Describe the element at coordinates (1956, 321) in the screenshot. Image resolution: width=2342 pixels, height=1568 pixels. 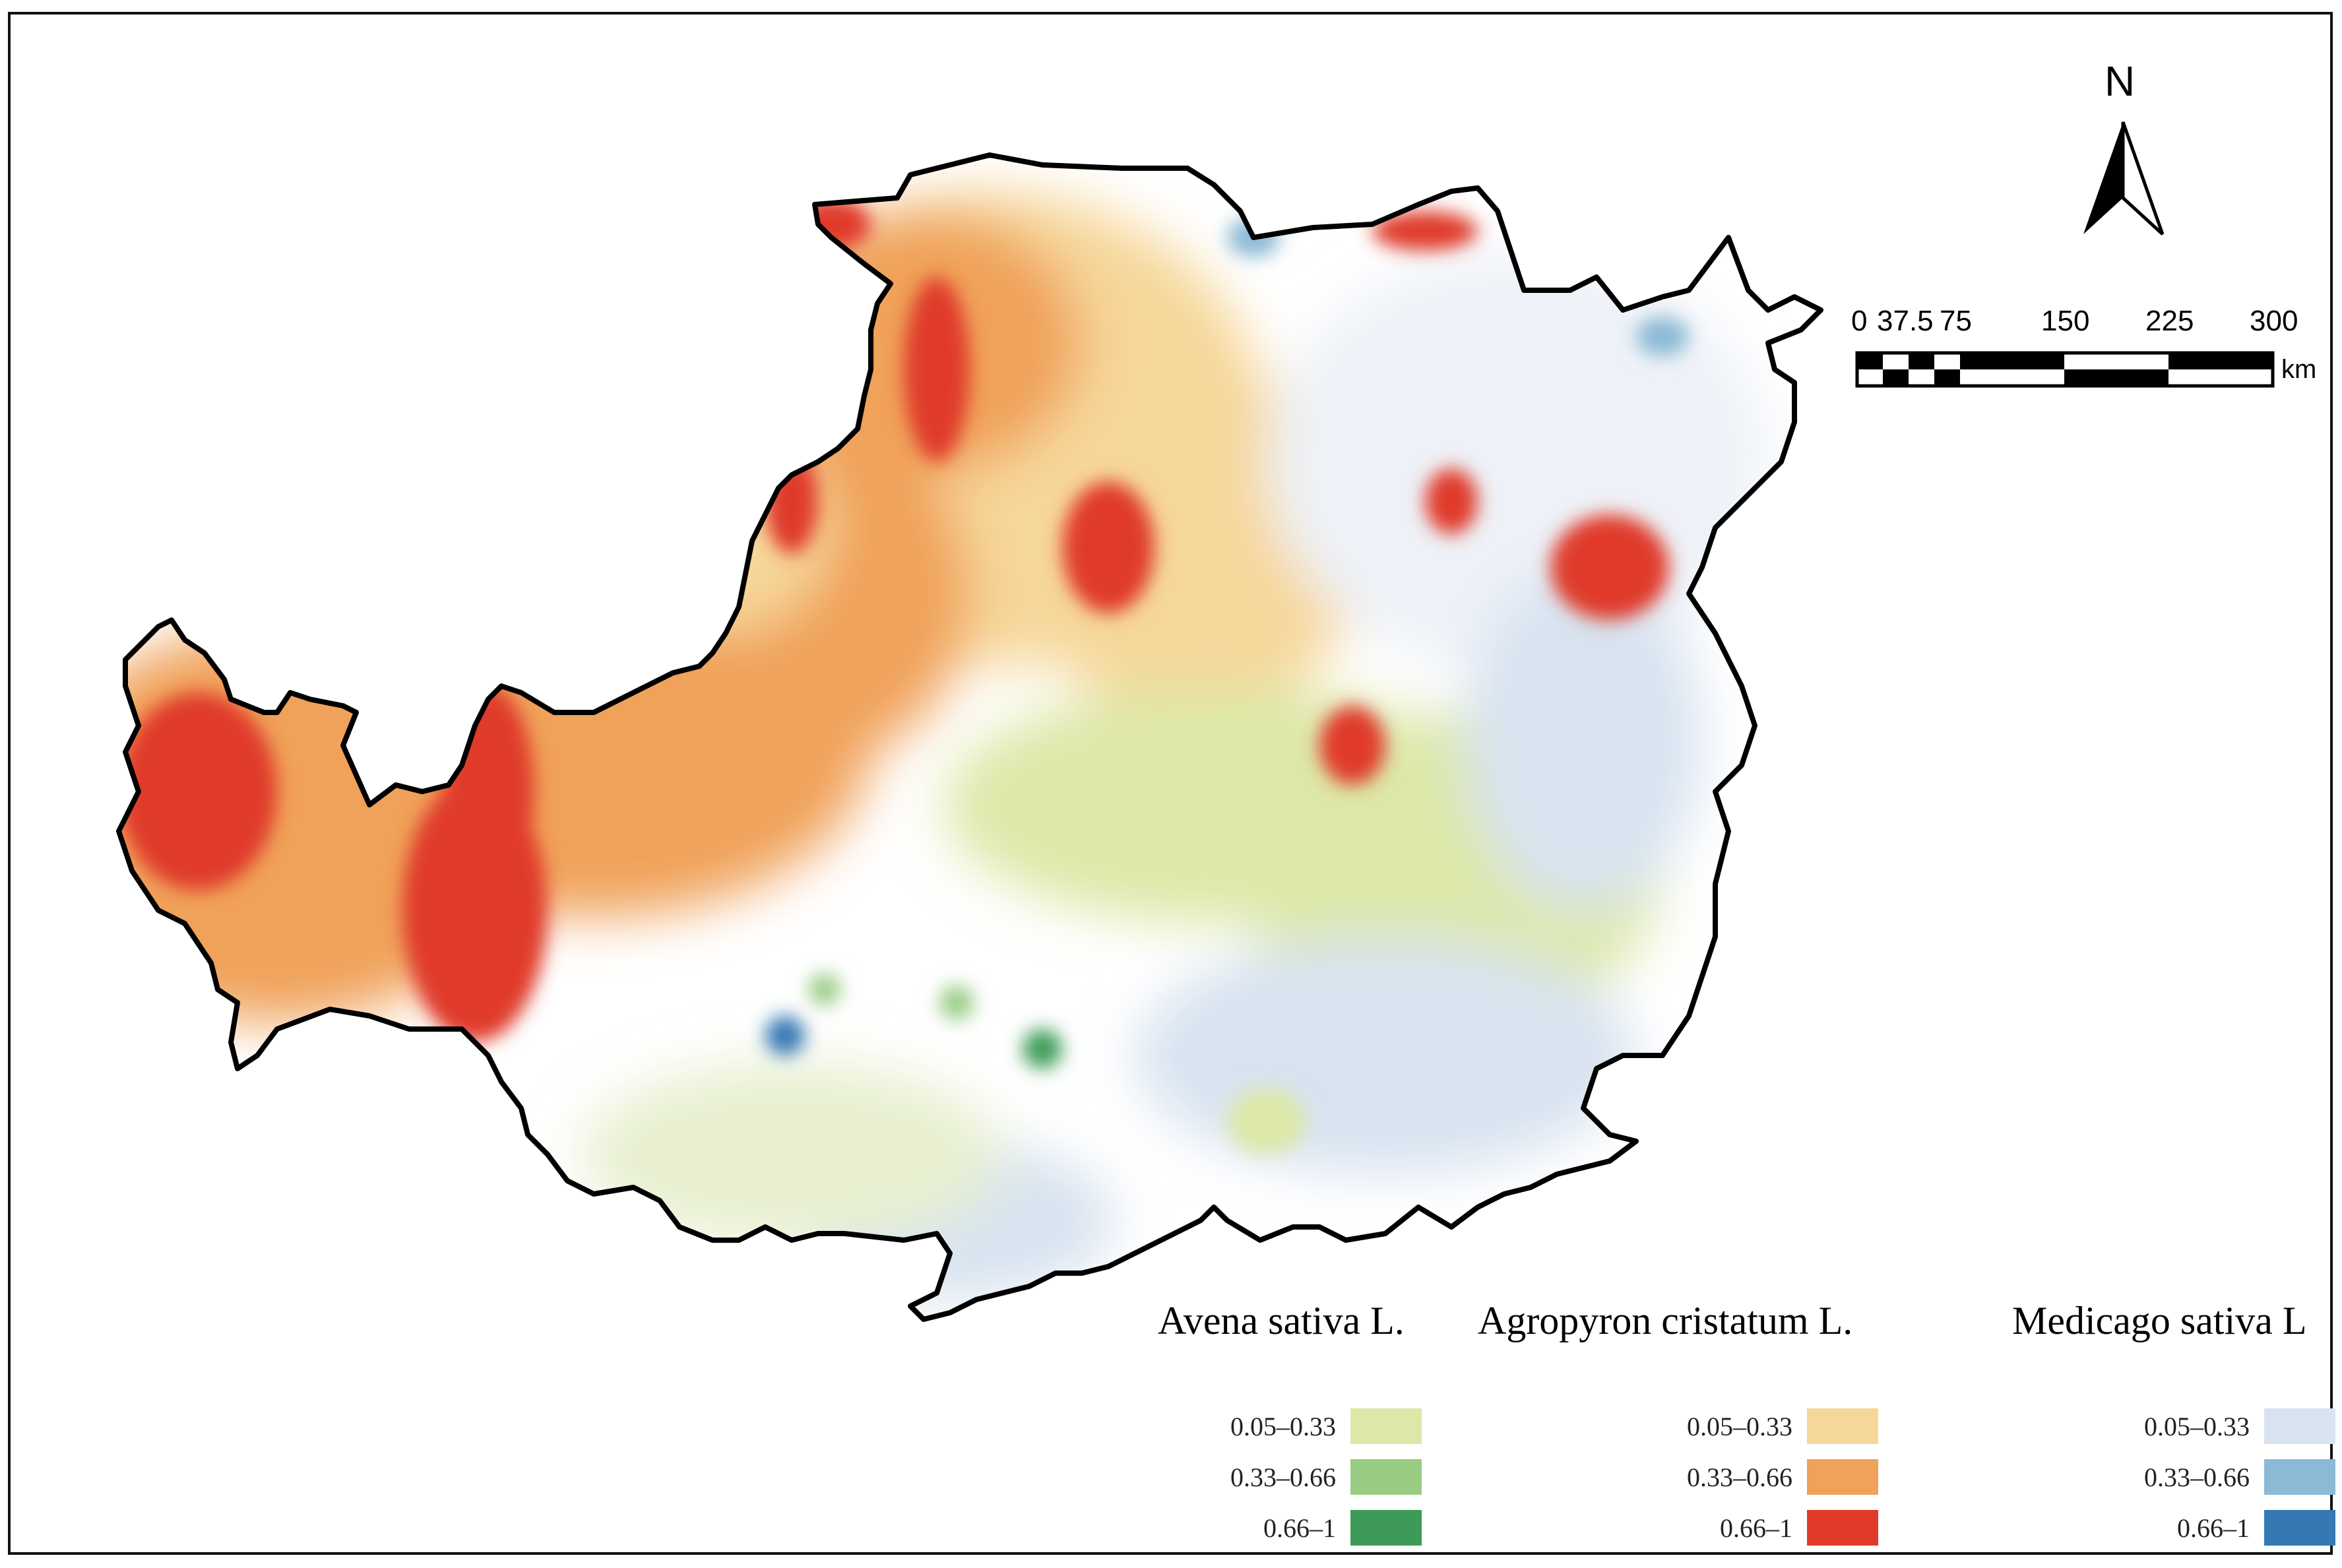
I see `scale-tick-label: 75` at that location.